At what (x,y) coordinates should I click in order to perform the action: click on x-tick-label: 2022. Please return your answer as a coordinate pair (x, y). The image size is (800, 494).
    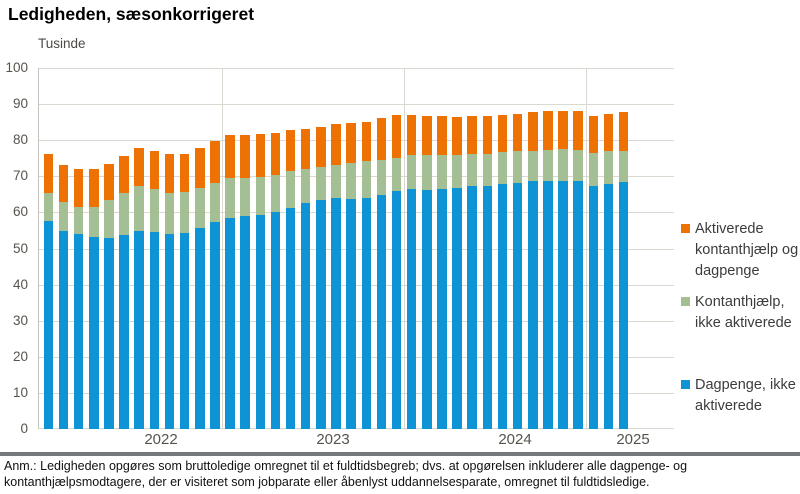
    Looking at the image, I should click on (161, 439).